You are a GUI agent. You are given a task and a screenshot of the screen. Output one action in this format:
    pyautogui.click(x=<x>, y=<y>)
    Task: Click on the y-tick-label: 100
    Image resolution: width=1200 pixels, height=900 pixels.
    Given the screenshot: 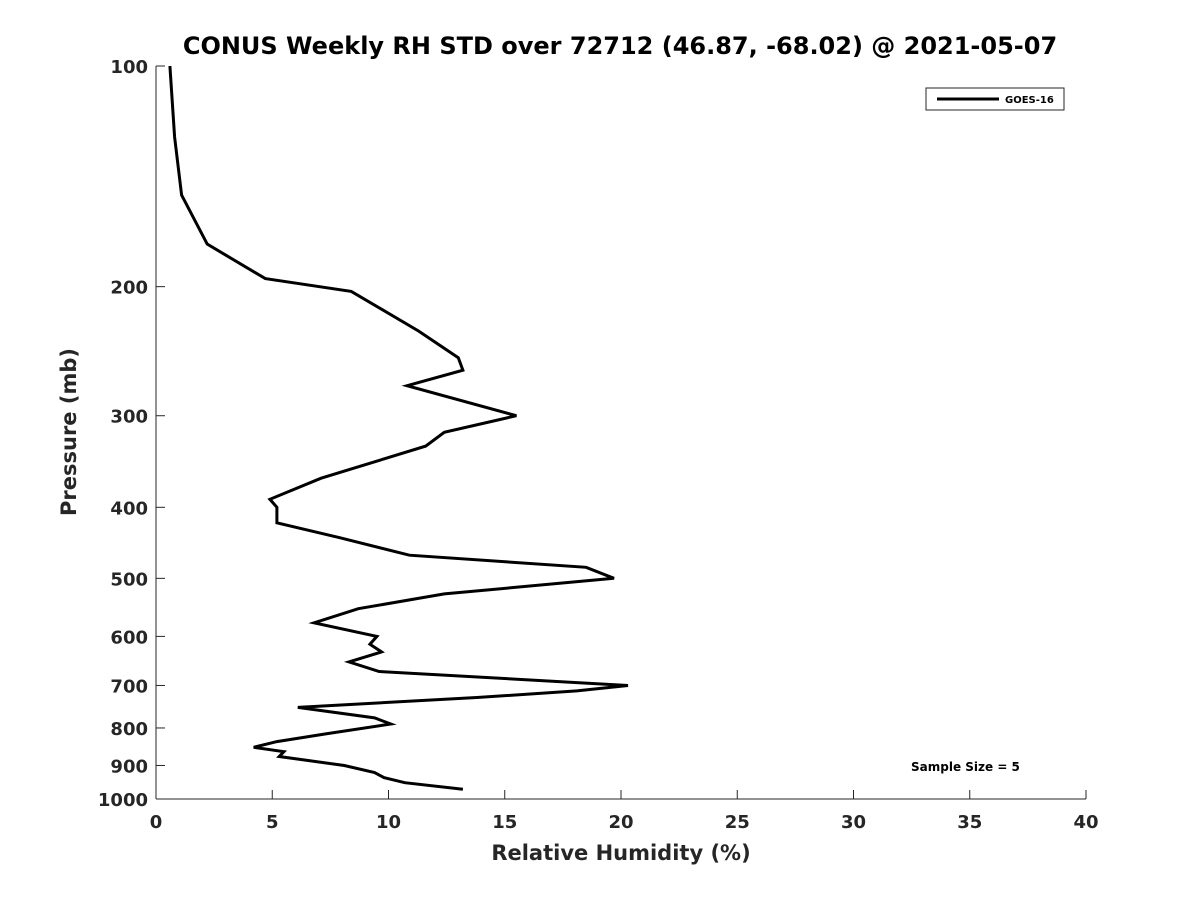 What is the action you would take?
    pyautogui.click(x=129, y=67)
    